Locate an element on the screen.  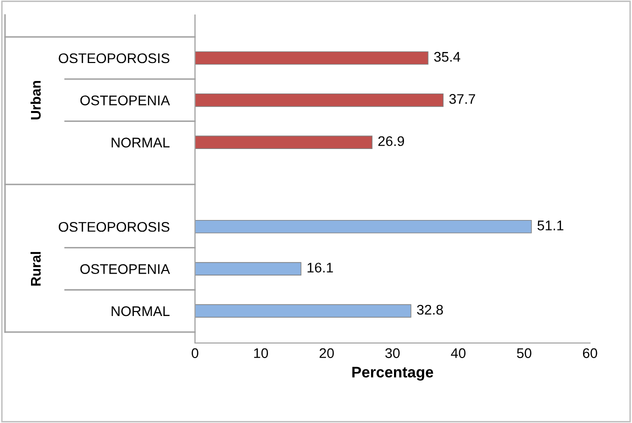
data-label: 35.4 is located at coordinates (447, 57).